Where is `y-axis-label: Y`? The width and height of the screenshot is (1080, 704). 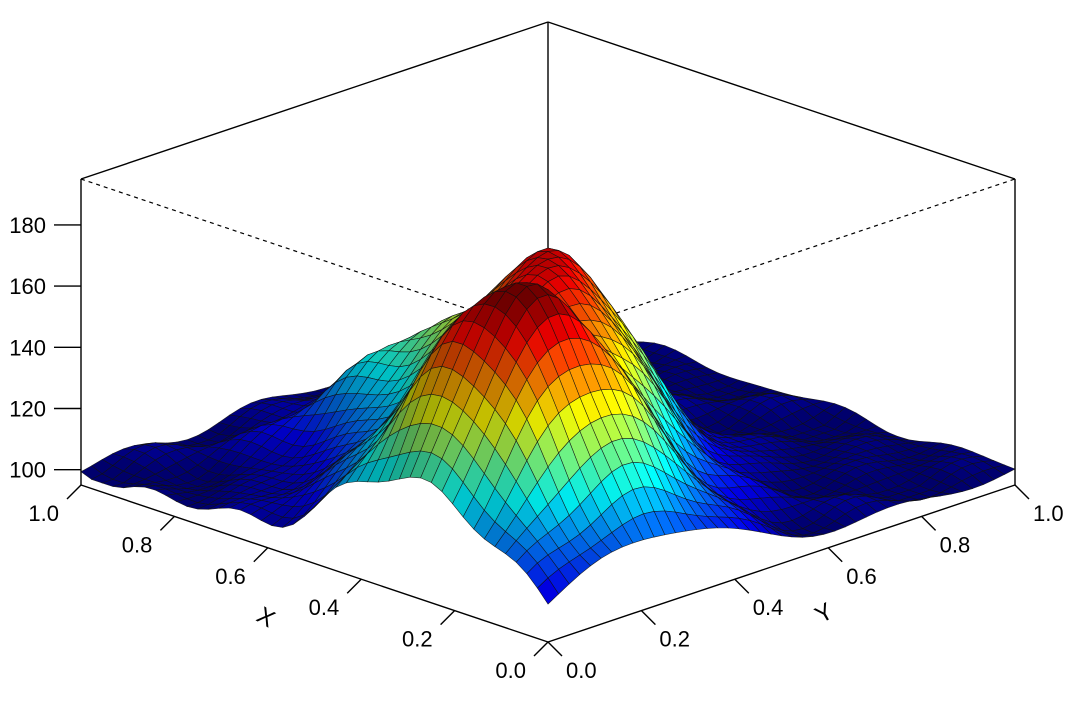 y-axis-label: Y is located at coordinates (824, 613).